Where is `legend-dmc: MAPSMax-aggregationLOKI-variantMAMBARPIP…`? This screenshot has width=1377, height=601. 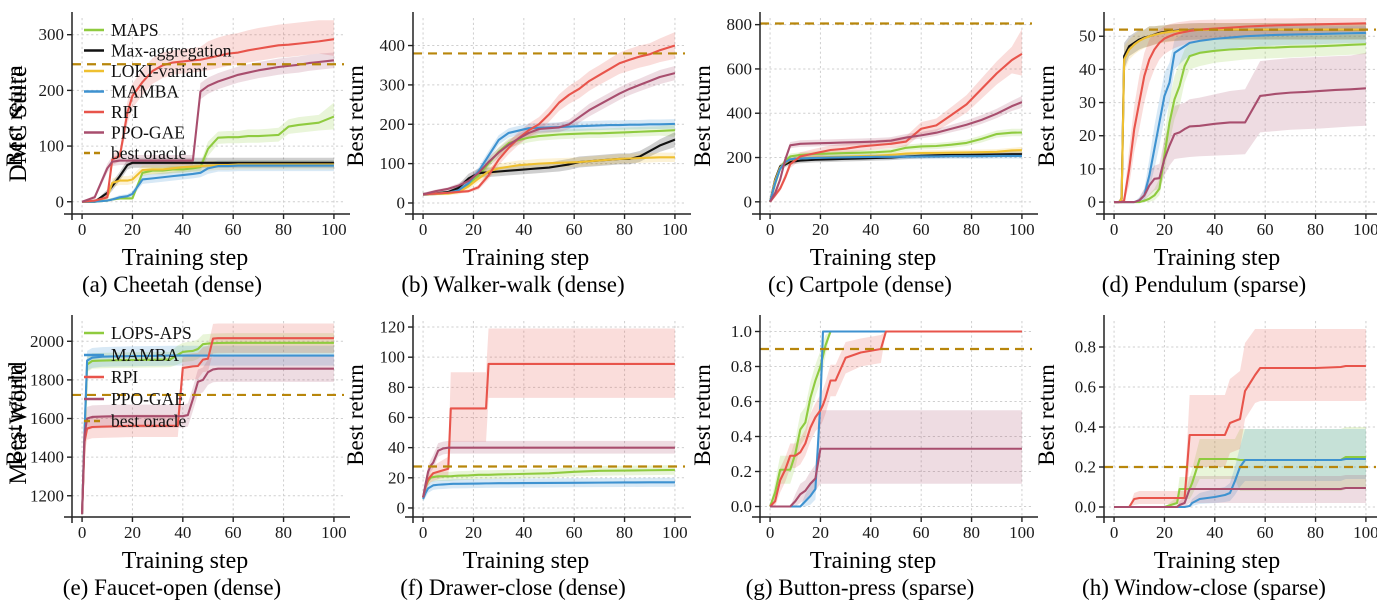
legend-dmc: MAPSMax-aggregationLOKI-variantMAMBARPIP… is located at coordinates (158, 91).